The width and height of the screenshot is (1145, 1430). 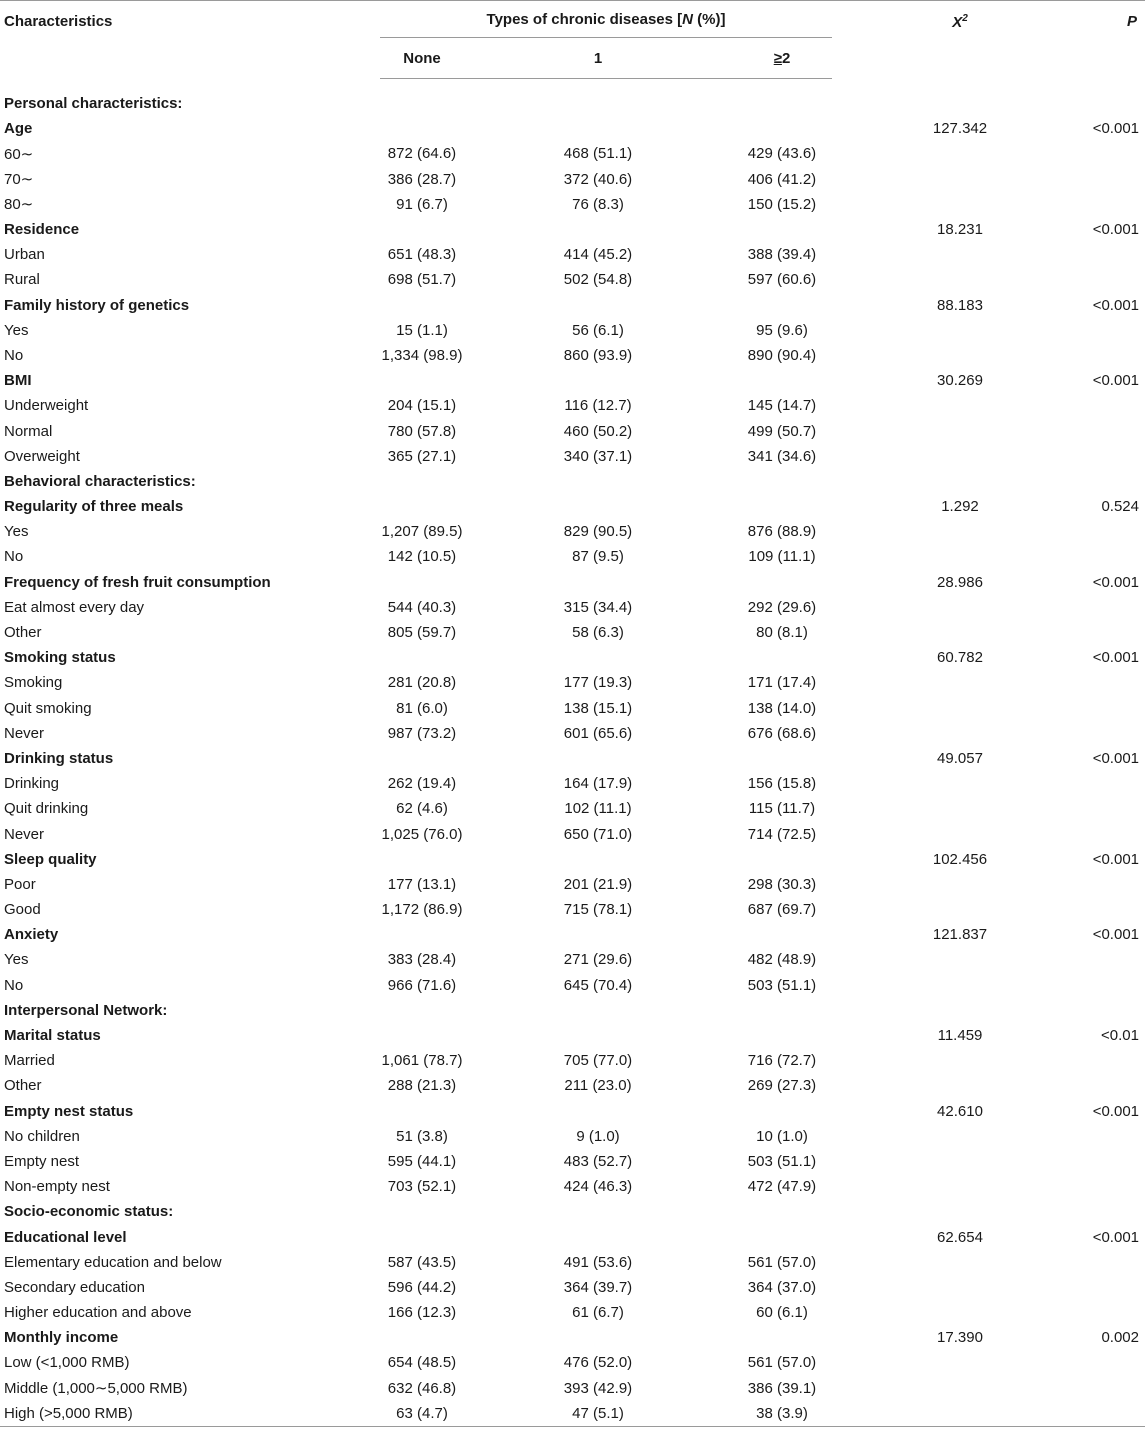 I want to click on cell-one: 715 (78.1), so click(x=598, y=910).